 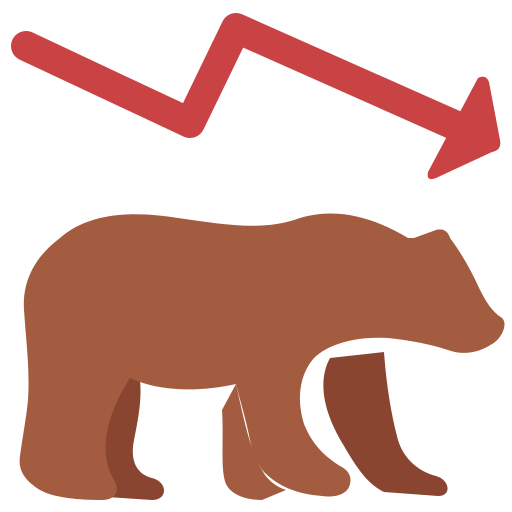 I want to click on arrow-head, so click(x=464, y=128).